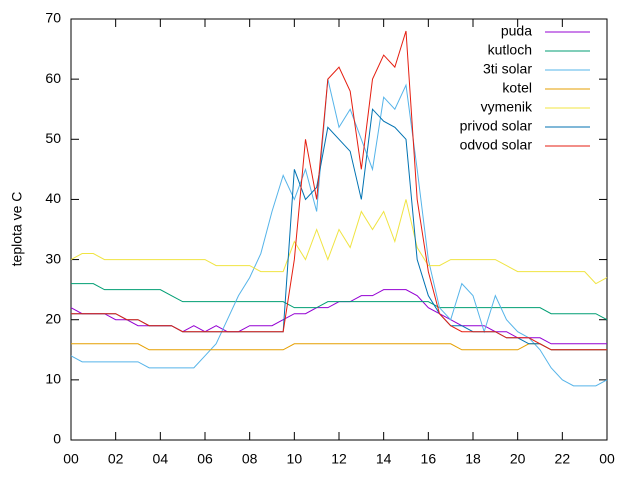 Image resolution: width=640 pixels, height=480 pixels. I want to click on y-tick-label: 30, so click(53, 258).